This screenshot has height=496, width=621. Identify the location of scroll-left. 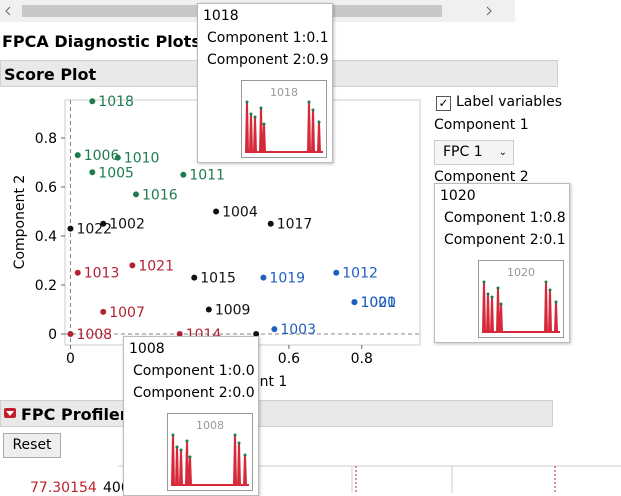
(8, 11).